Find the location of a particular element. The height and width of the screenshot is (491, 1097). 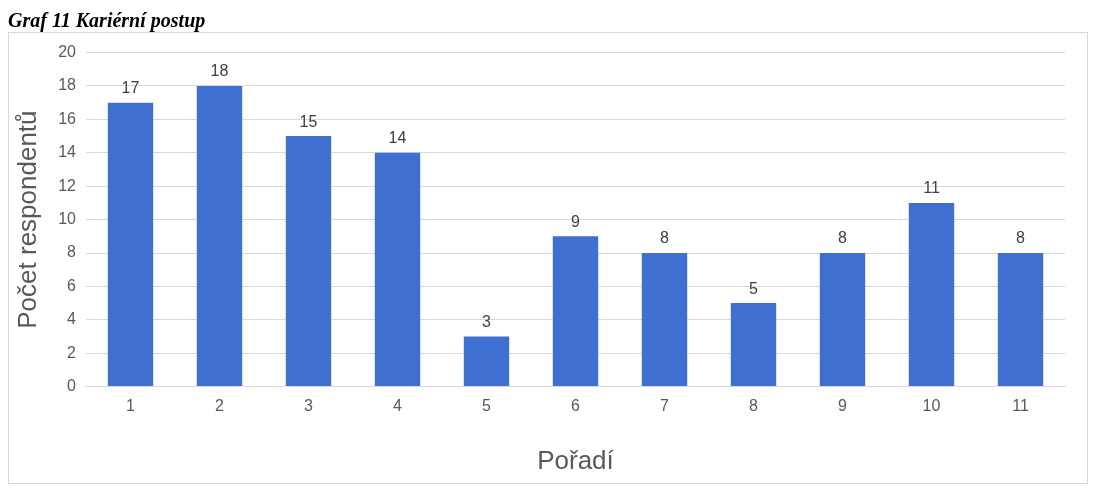

x-tick-label: 6 is located at coordinates (576, 405).